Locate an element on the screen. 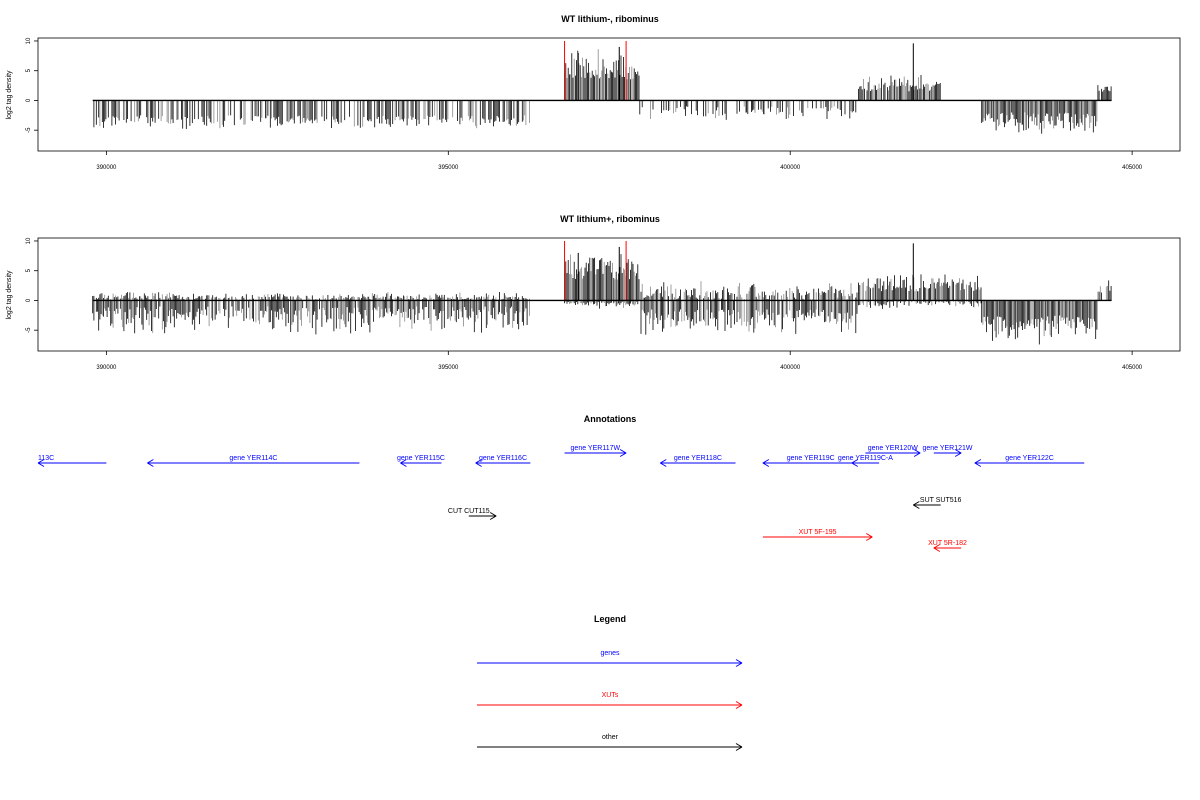 The image size is (1200, 800). feature-label: gene YER116C is located at coordinates (503, 458).